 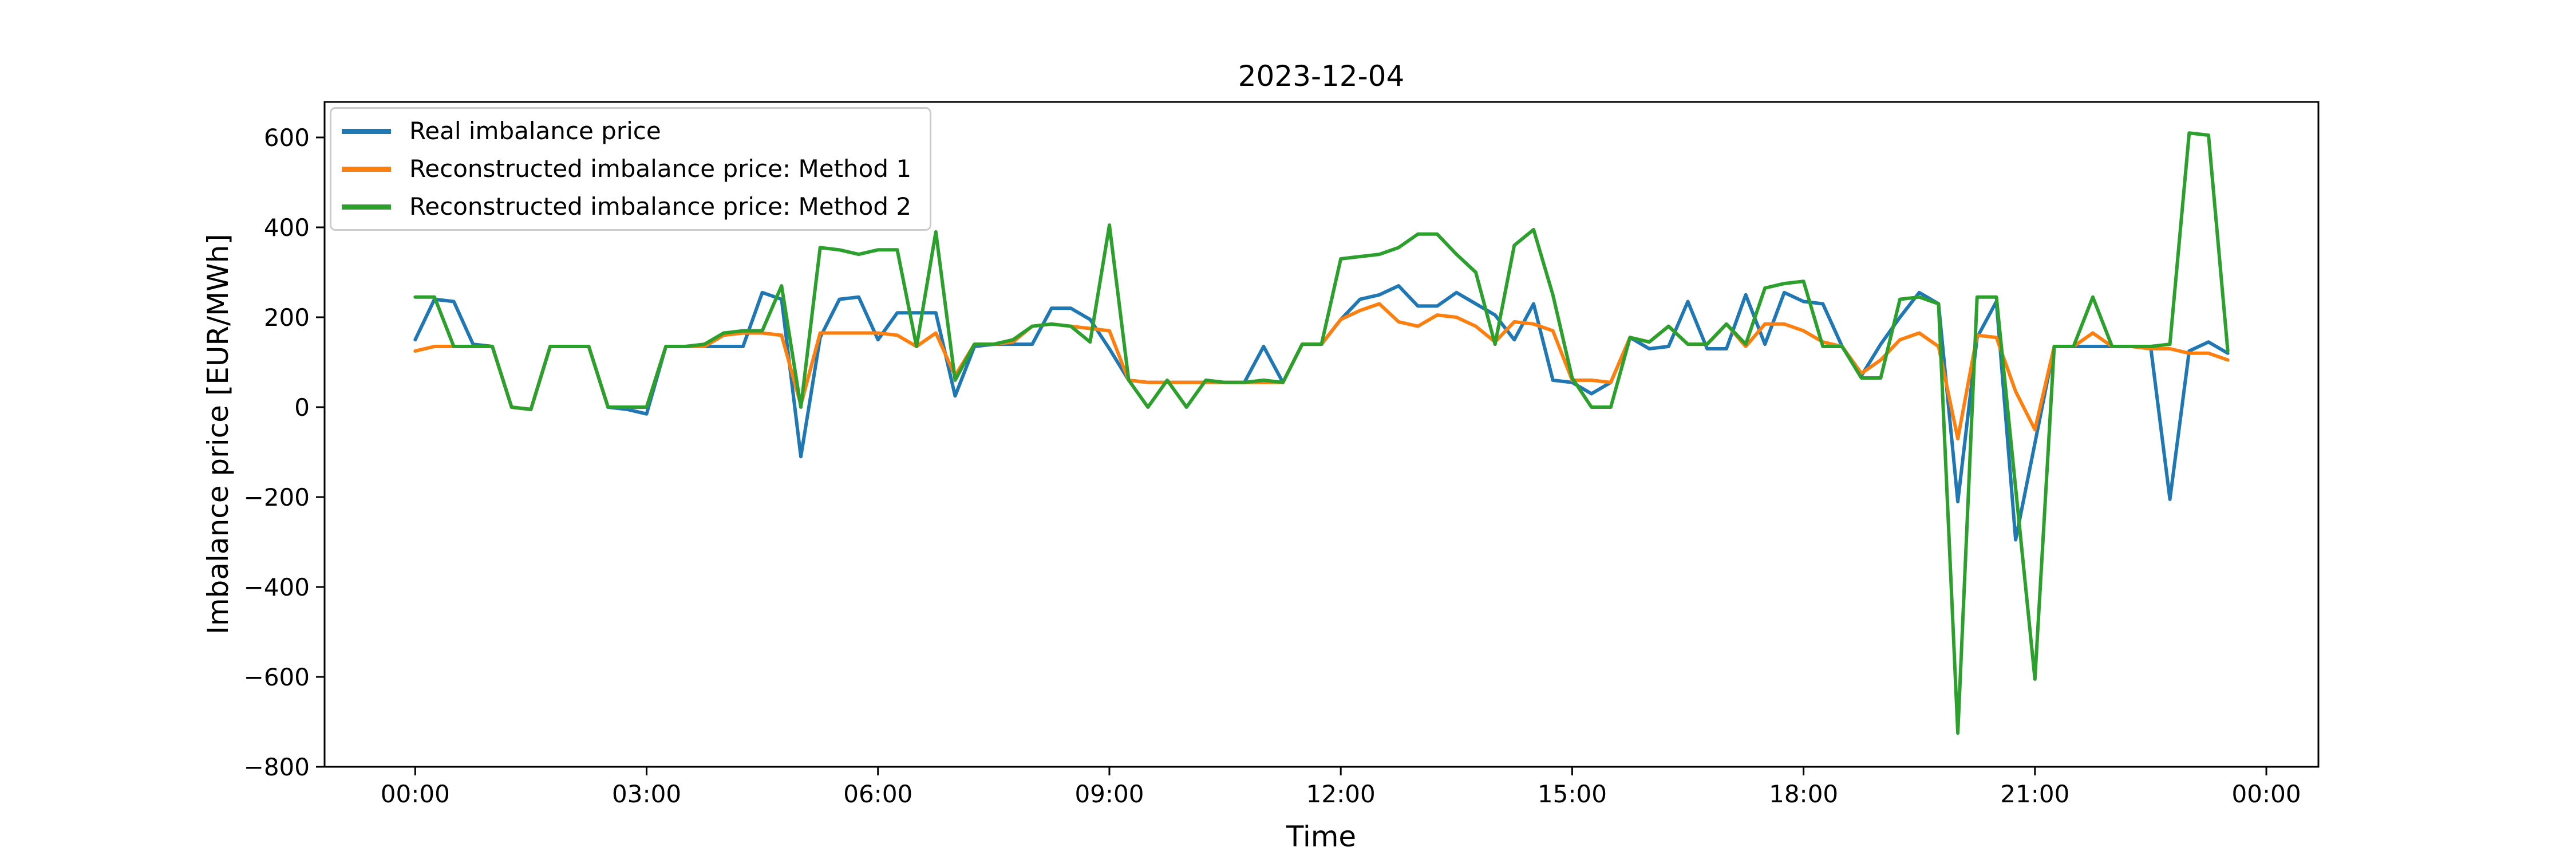 I want to click on x-tick-label: 21:00, so click(x=2034, y=794).